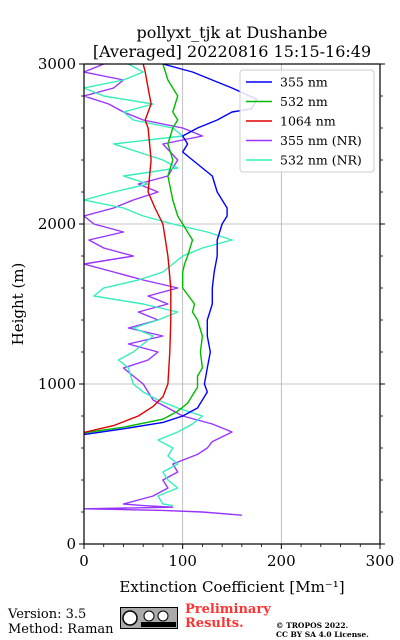 The image size is (400, 640). I want to click on license-line: CC BY SA 4.0 License., so click(322, 634).